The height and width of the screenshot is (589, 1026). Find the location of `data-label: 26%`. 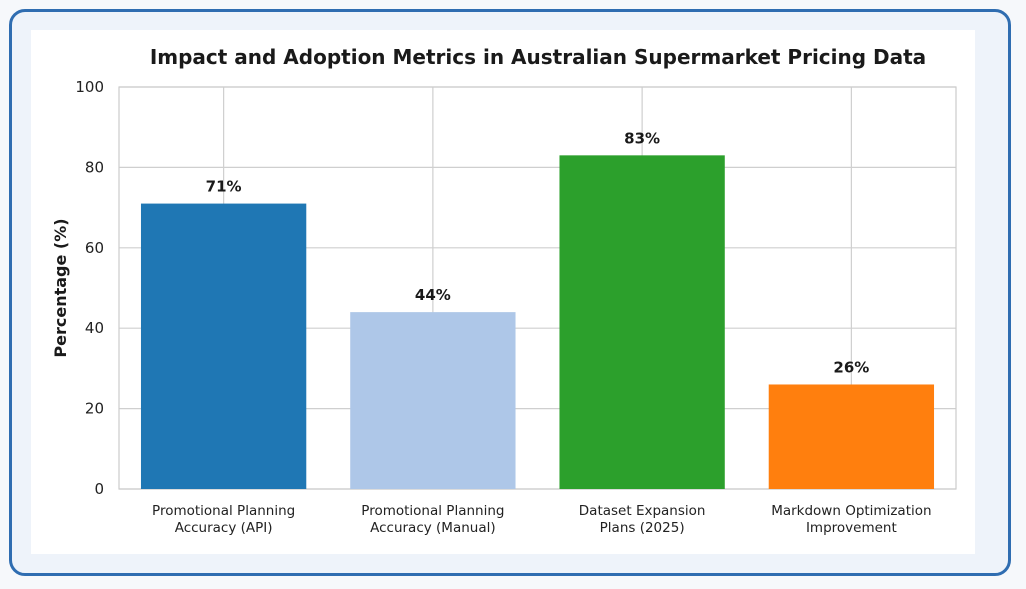

data-label: 26% is located at coordinates (851, 367).